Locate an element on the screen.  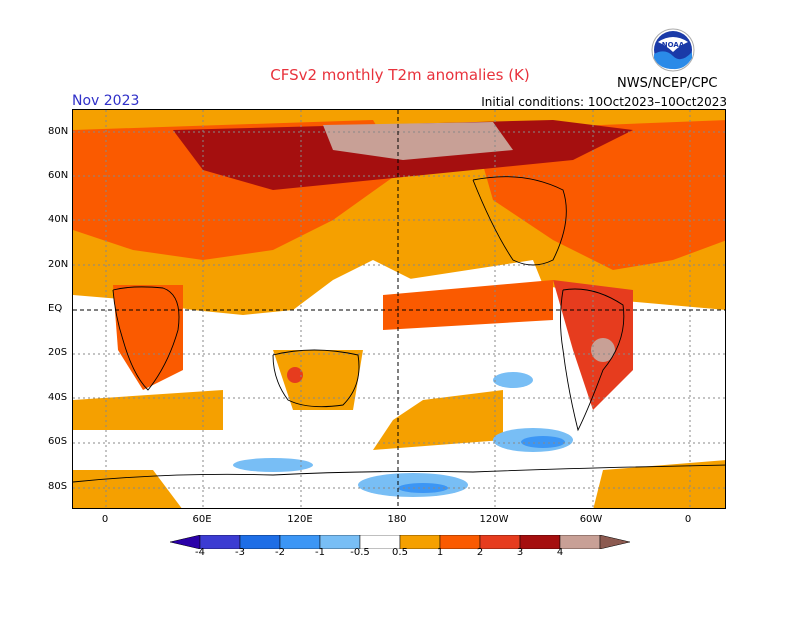
lon-label-60e: 60E is located at coordinates (202, 519).